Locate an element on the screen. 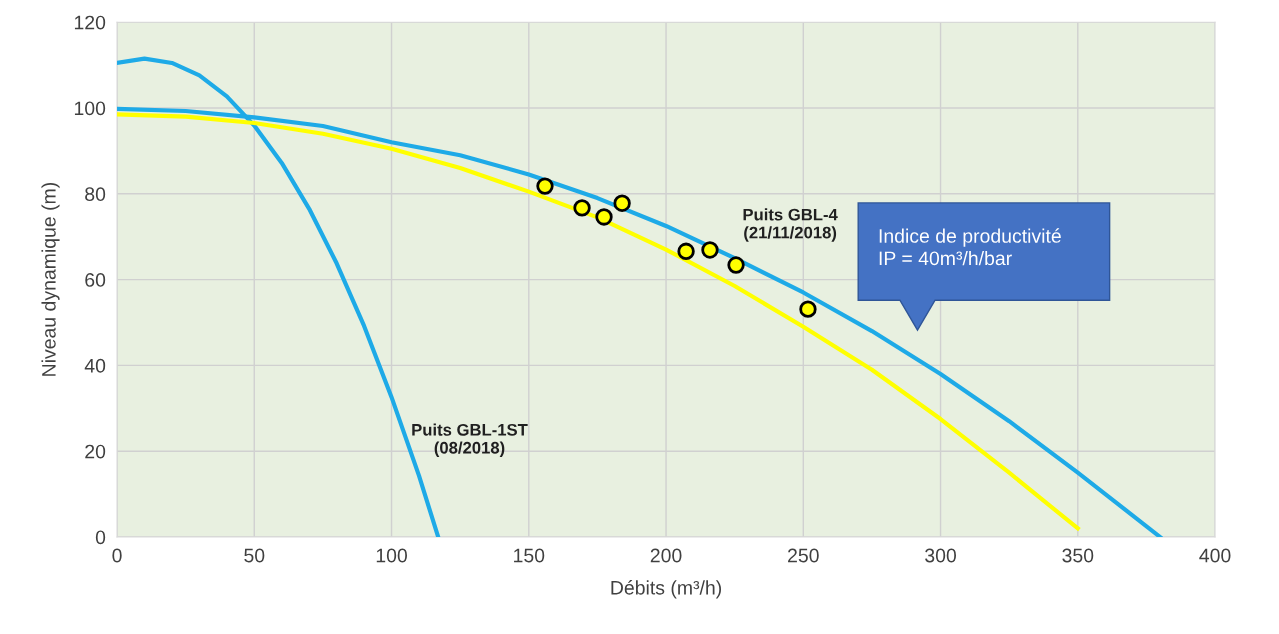  annotation: Puits GBL-1ST (08/2018) is located at coordinates (470, 440).